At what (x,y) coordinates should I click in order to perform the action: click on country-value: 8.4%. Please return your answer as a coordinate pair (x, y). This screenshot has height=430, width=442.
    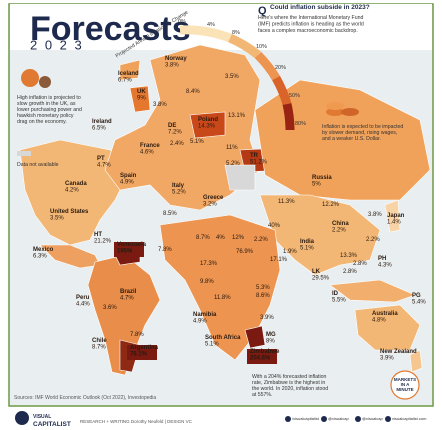
    Looking at the image, I should click on (193, 92).